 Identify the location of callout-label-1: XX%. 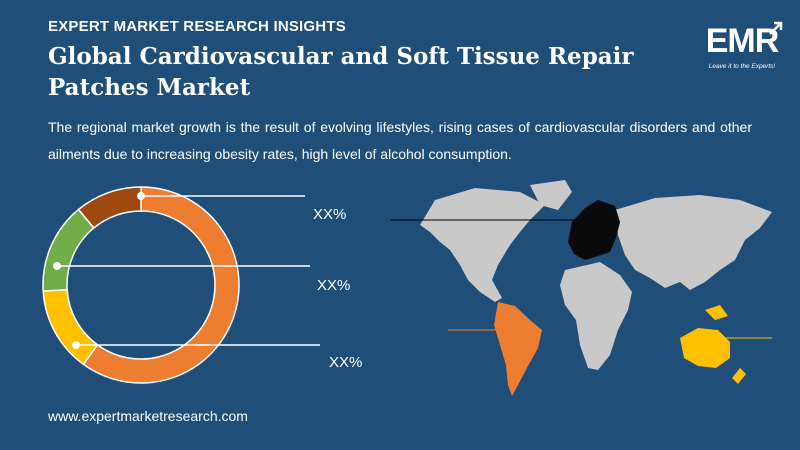
(329, 214).